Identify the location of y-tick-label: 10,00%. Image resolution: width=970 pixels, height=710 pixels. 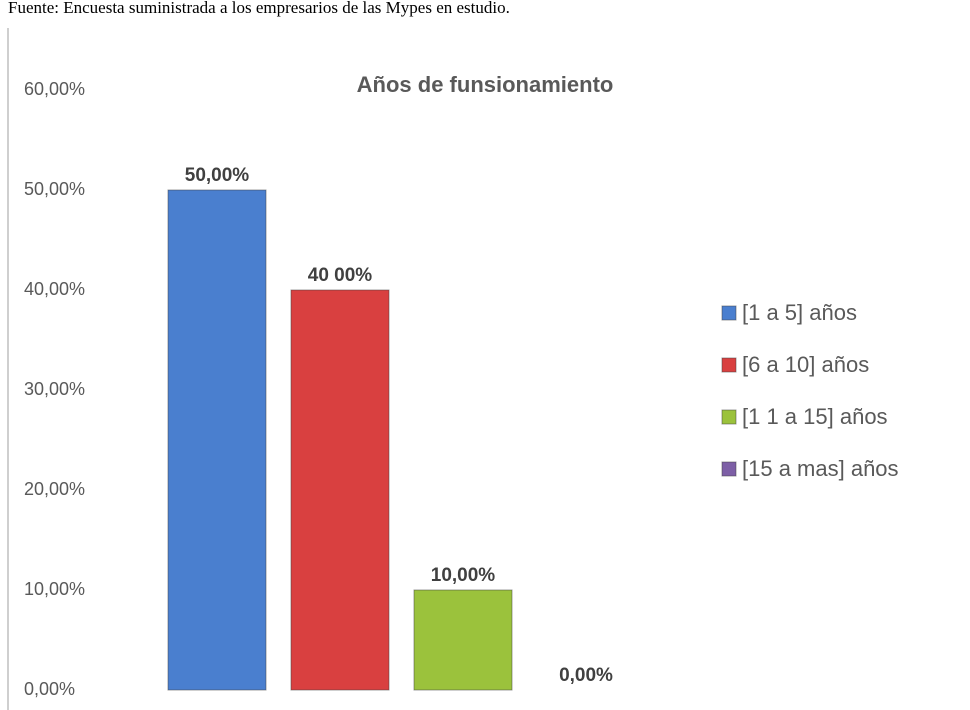
(54, 589).